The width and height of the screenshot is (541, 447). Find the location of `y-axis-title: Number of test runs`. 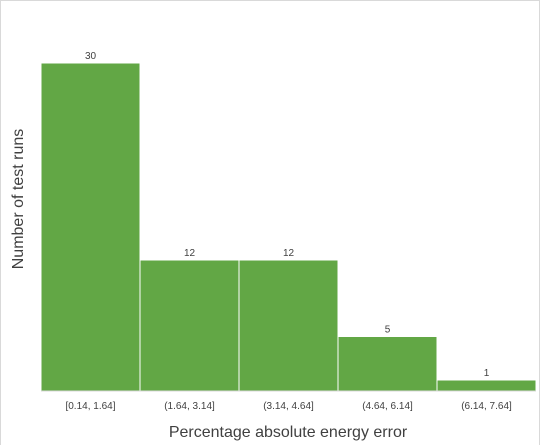

y-axis-title: Number of test runs is located at coordinates (18, 199).